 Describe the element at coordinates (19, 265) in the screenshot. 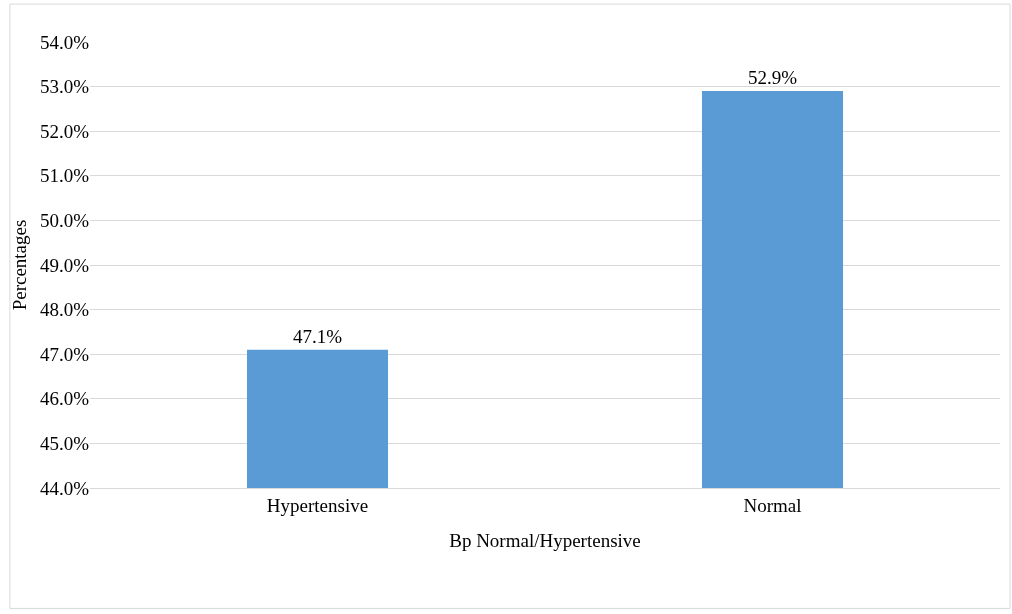

I see `y-axis-title: Percentages` at that location.